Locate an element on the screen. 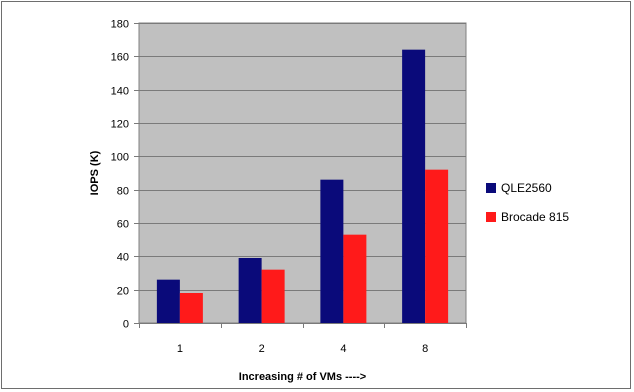 The width and height of the screenshot is (634, 392). y-tick-label: 180 is located at coordinates (120, 25).